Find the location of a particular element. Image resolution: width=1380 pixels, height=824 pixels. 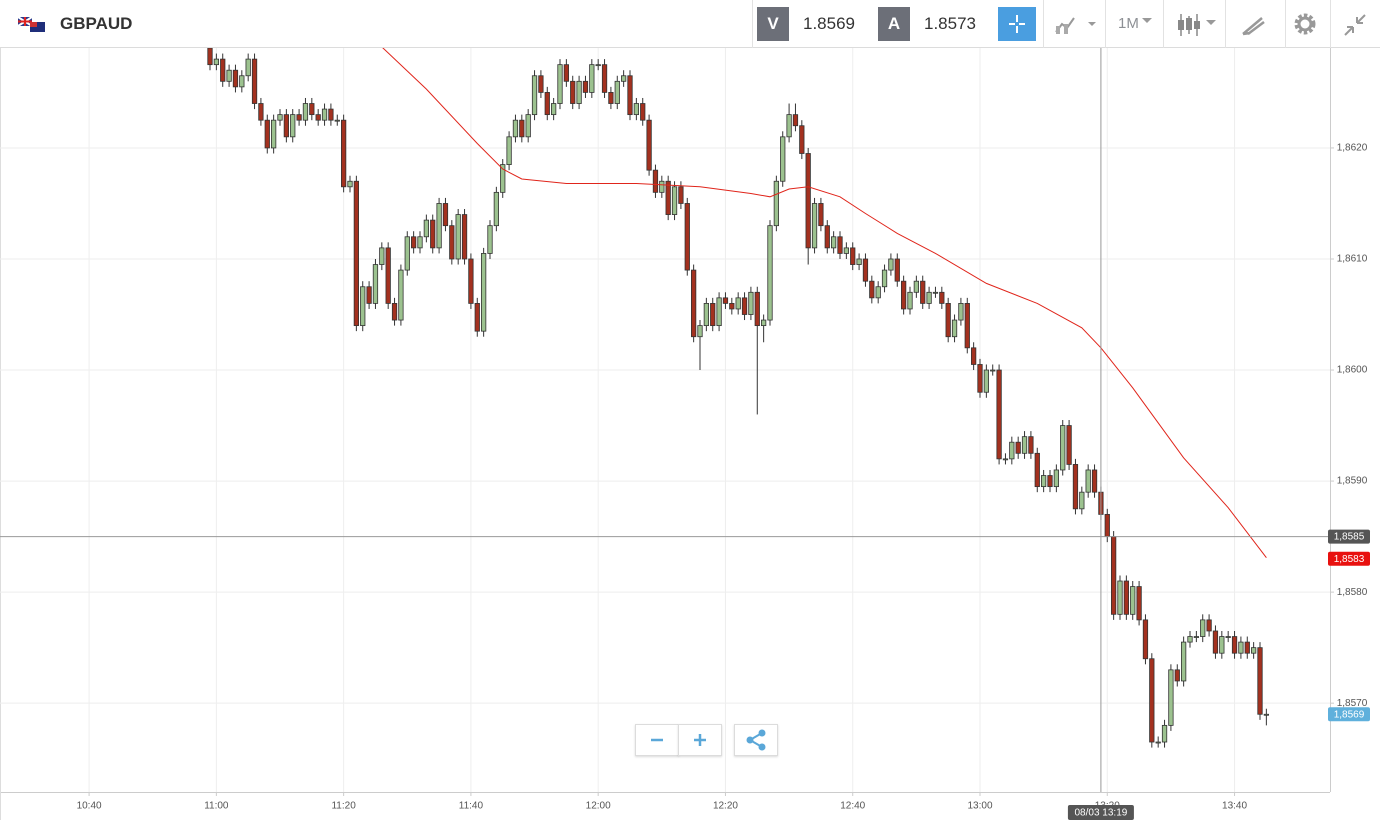

collapse-button is located at coordinates (1355, 25).